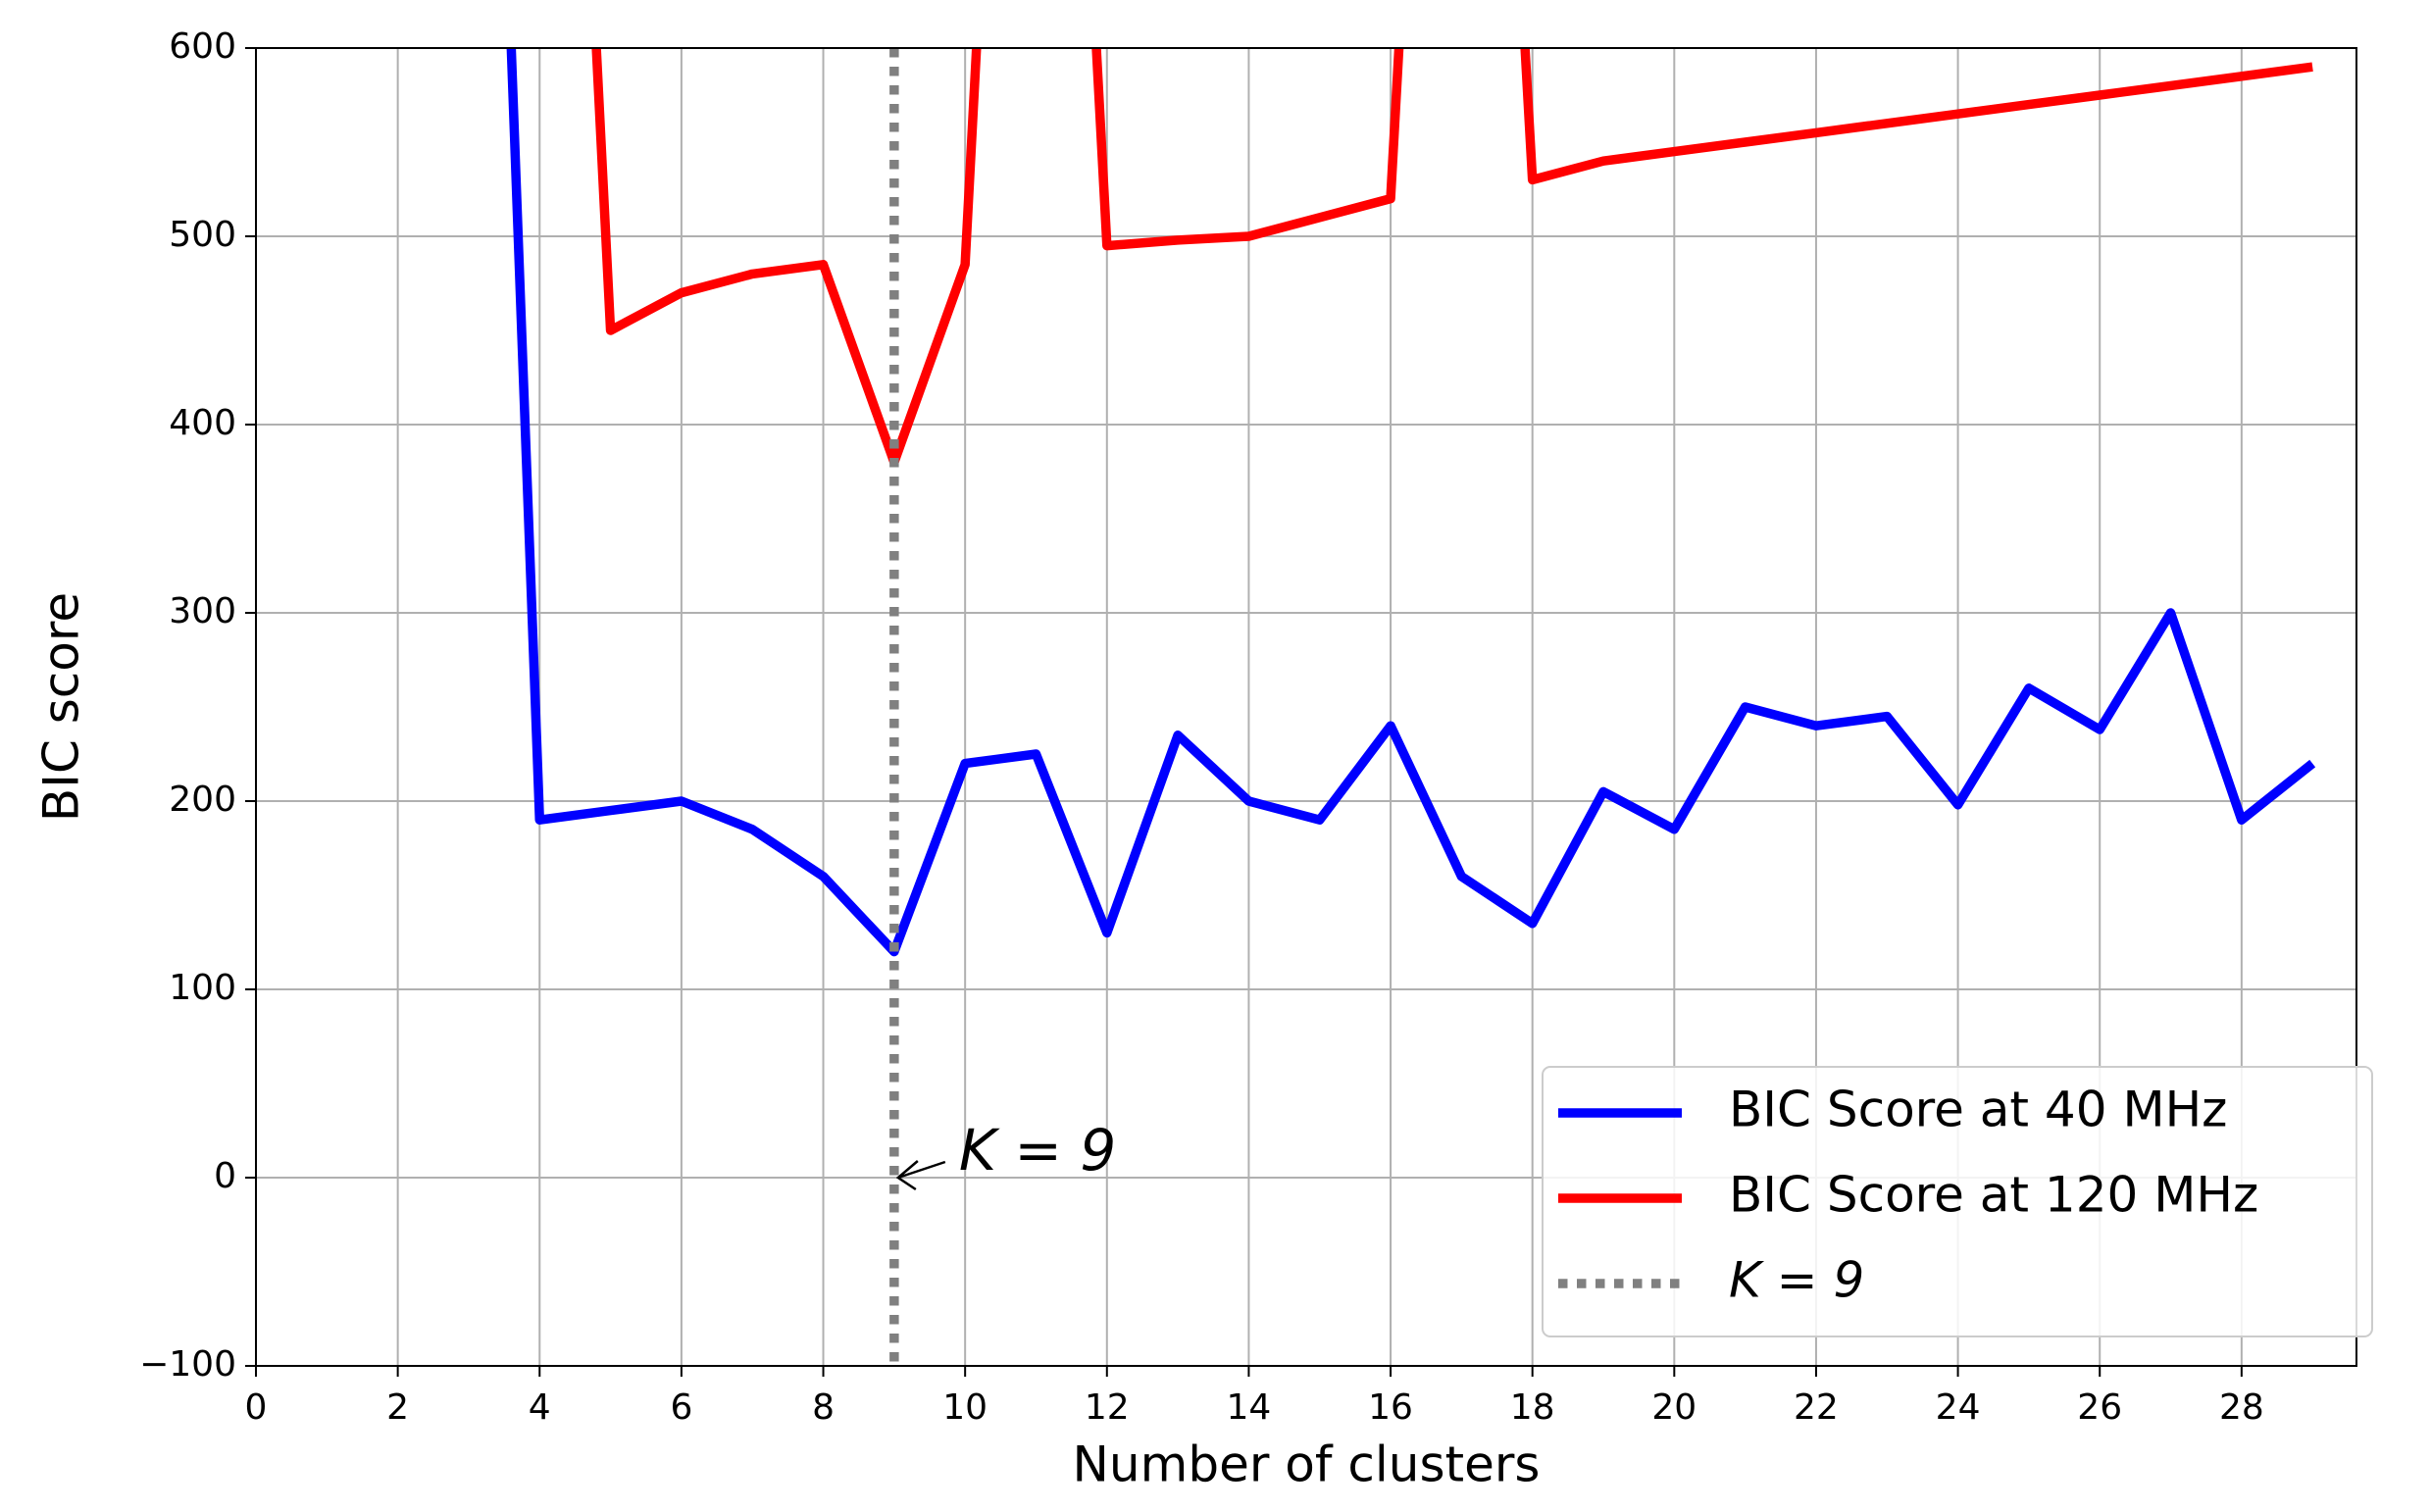 The width and height of the screenshot is (2431, 1512). I want to click on x-tick-label: 6, so click(681, 1407).